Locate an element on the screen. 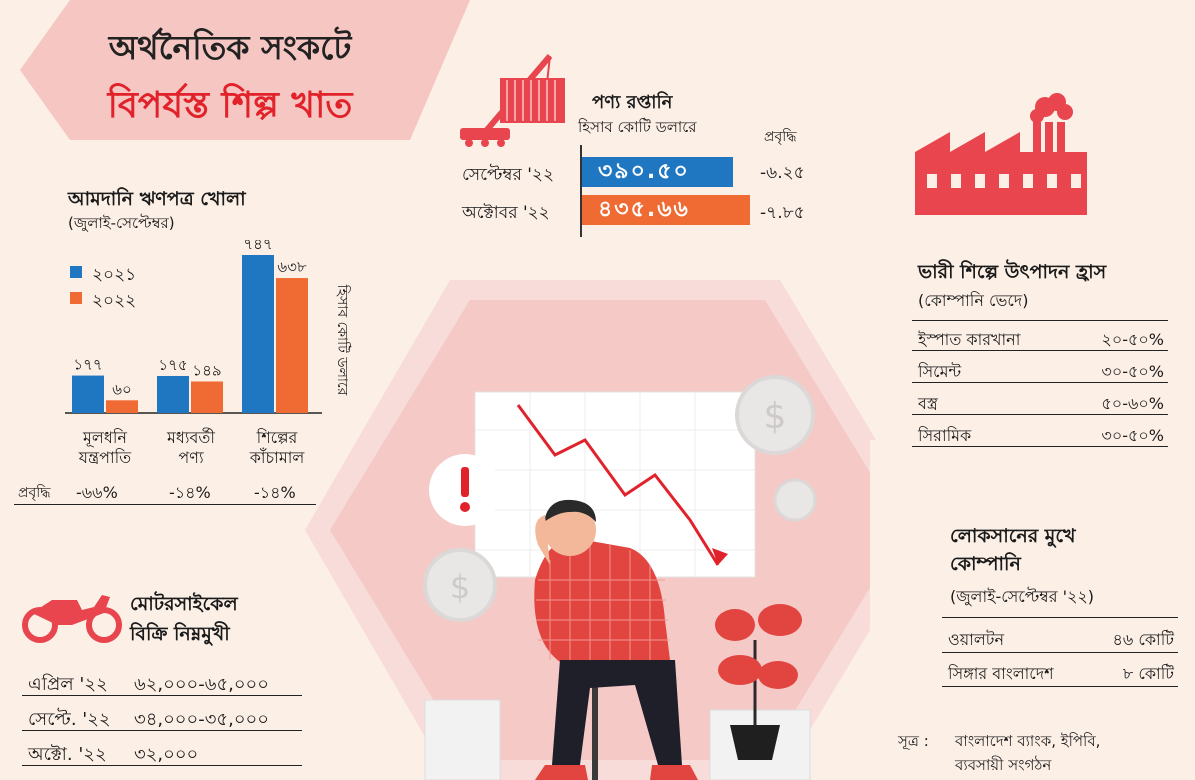 The height and width of the screenshot is (780, 1195). lc-growth-label: প্রবৃদ্ধি is located at coordinates (34, 493).